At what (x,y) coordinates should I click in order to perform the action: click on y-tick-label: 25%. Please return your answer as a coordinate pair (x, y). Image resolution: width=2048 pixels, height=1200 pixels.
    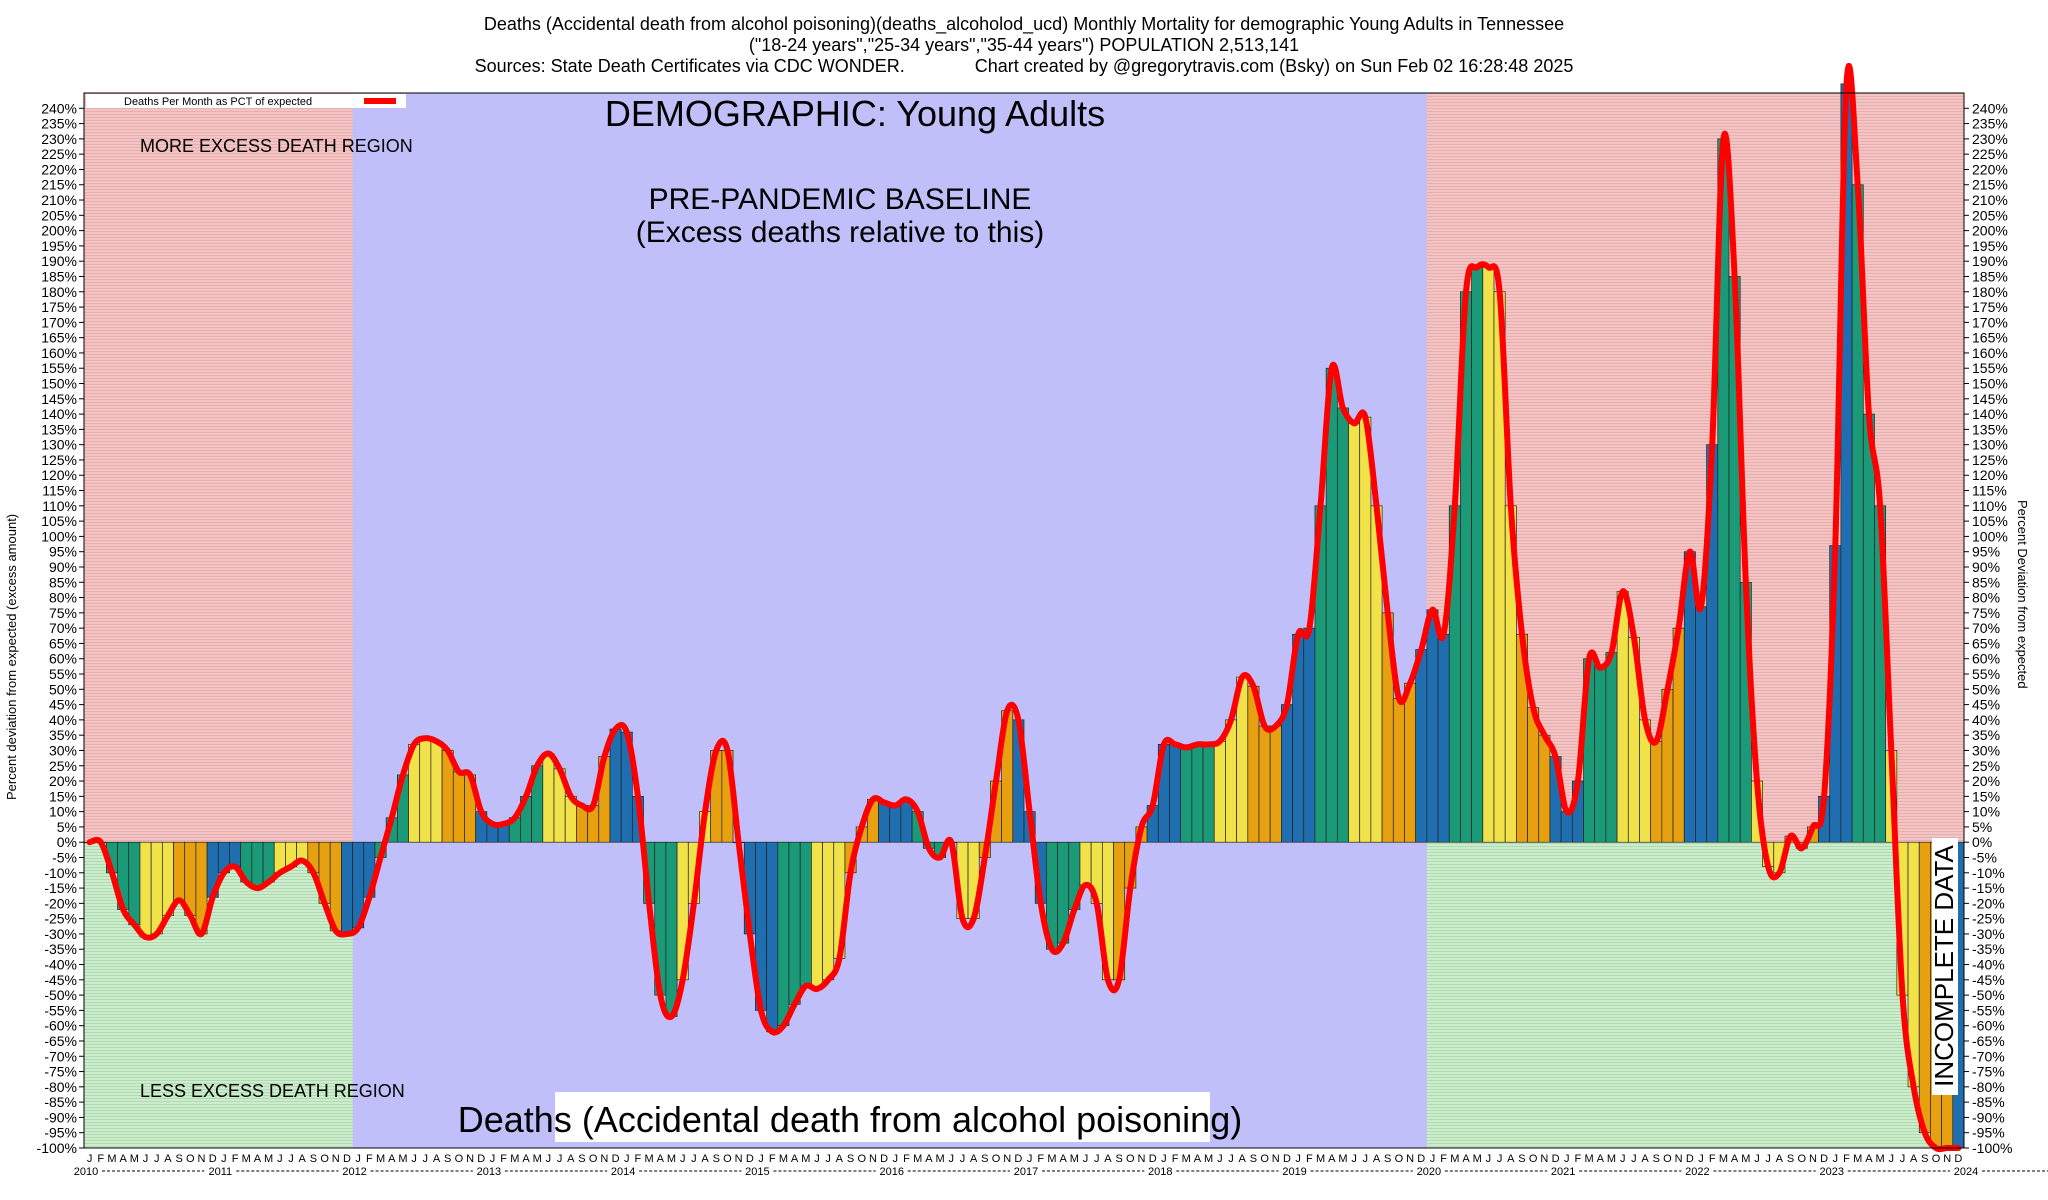
    Looking at the image, I should click on (63, 766).